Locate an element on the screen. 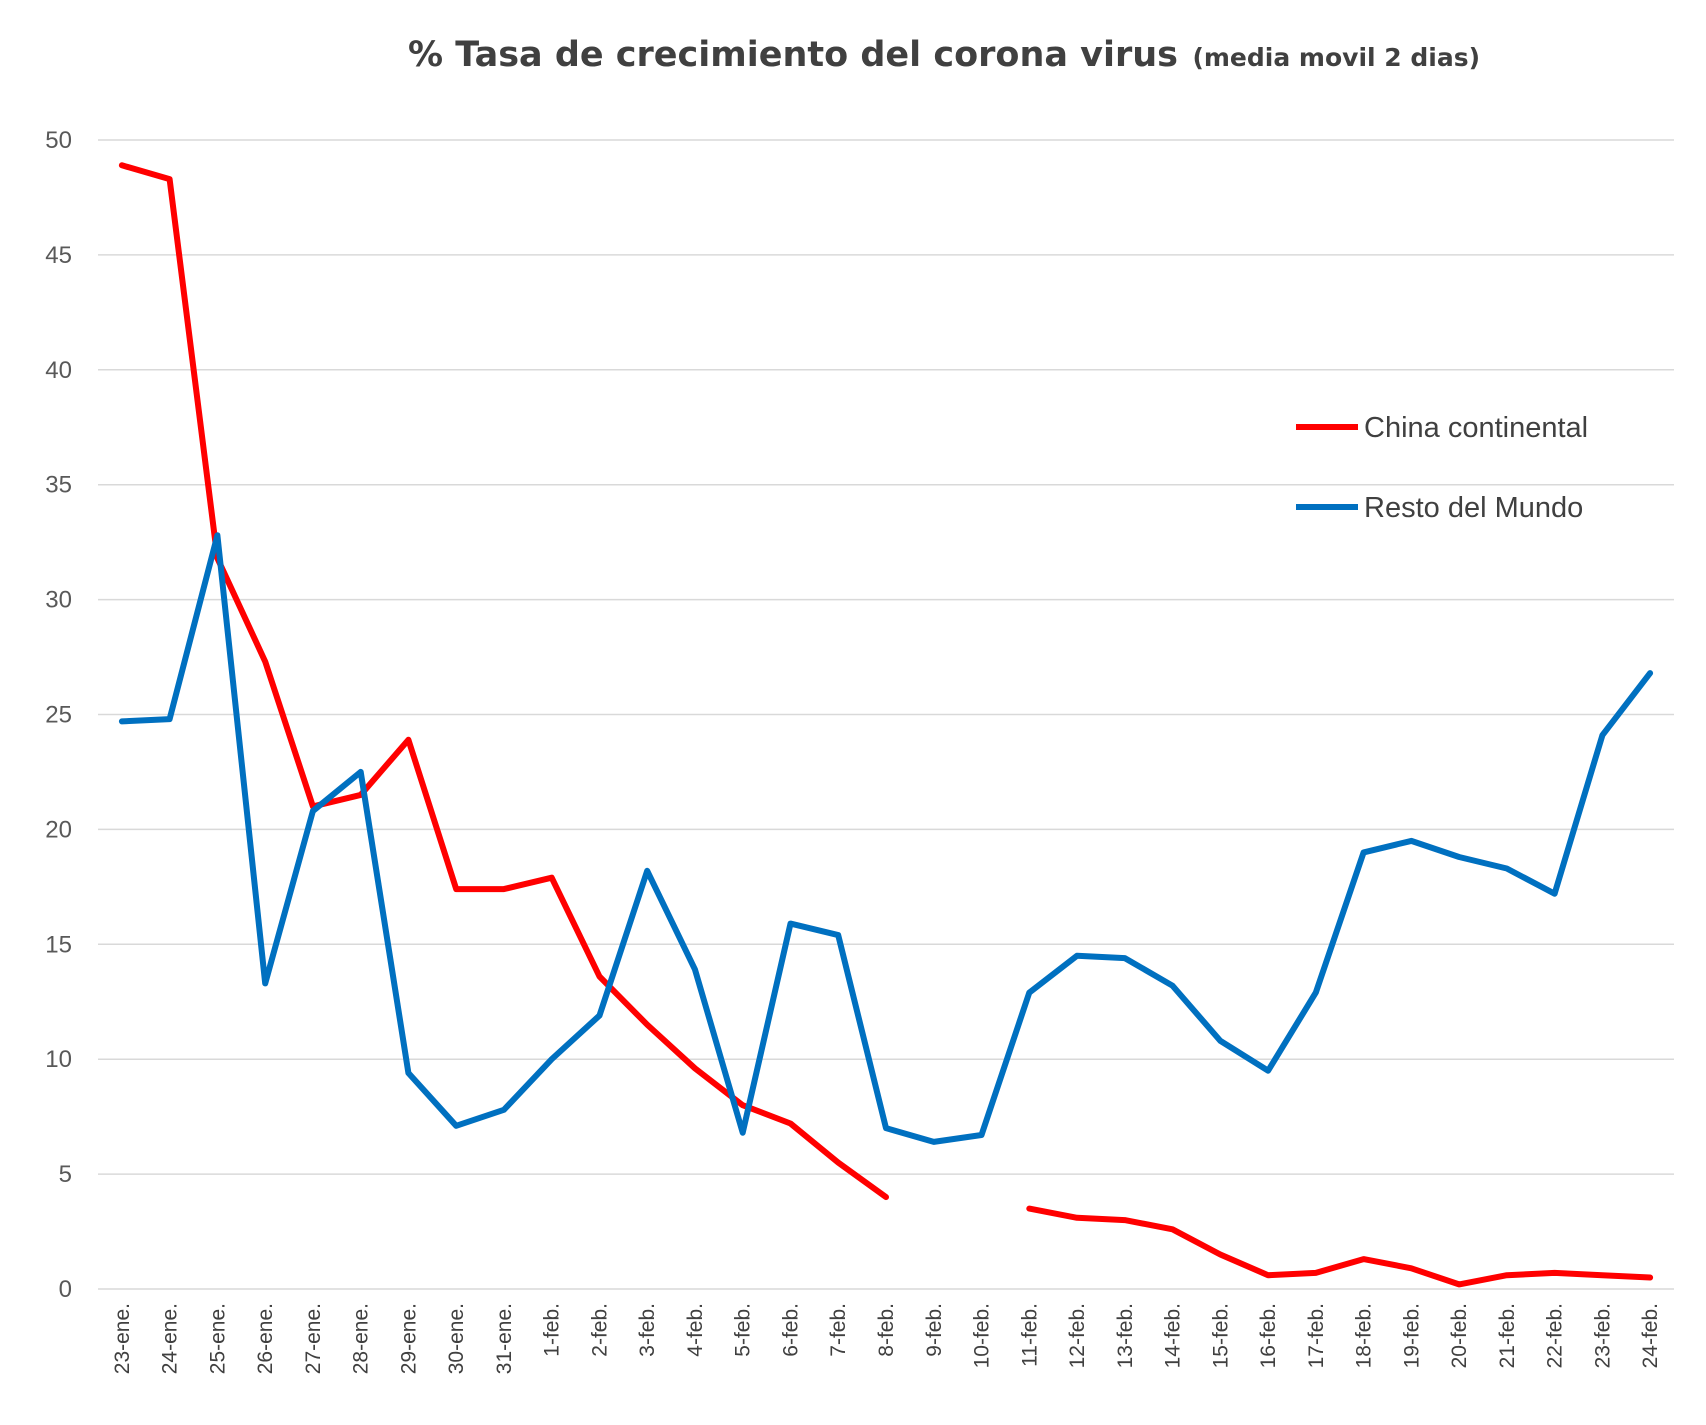 This screenshot has height=1425, width=1706. y-tick-label: 20 is located at coordinates (58, 829).